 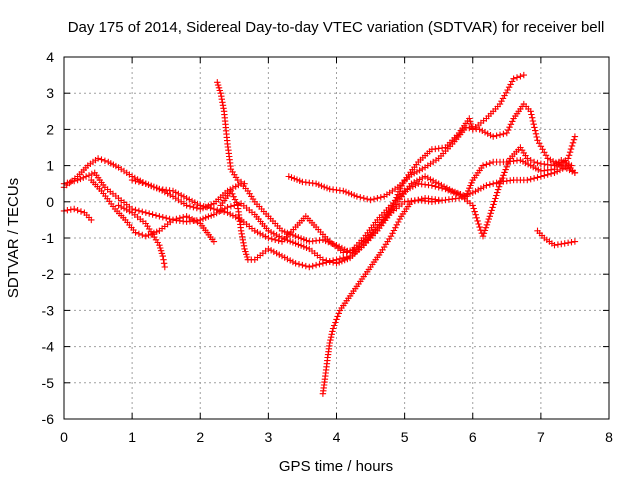 What do you see at coordinates (473, 437) in the screenshot?
I see `x-tick-label: 6` at bounding box center [473, 437].